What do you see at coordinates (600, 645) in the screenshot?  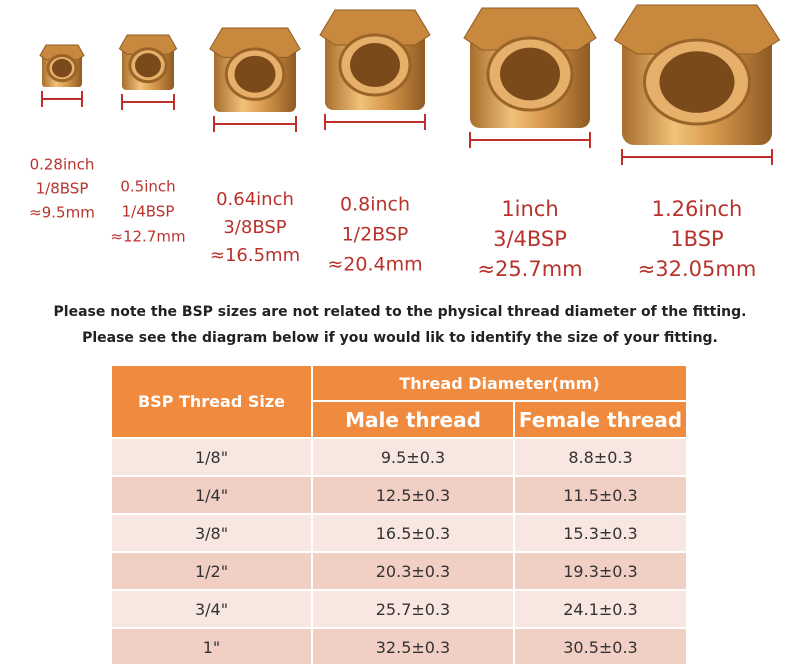 I see `table-cell: 30.5±0.3` at bounding box center [600, 645].